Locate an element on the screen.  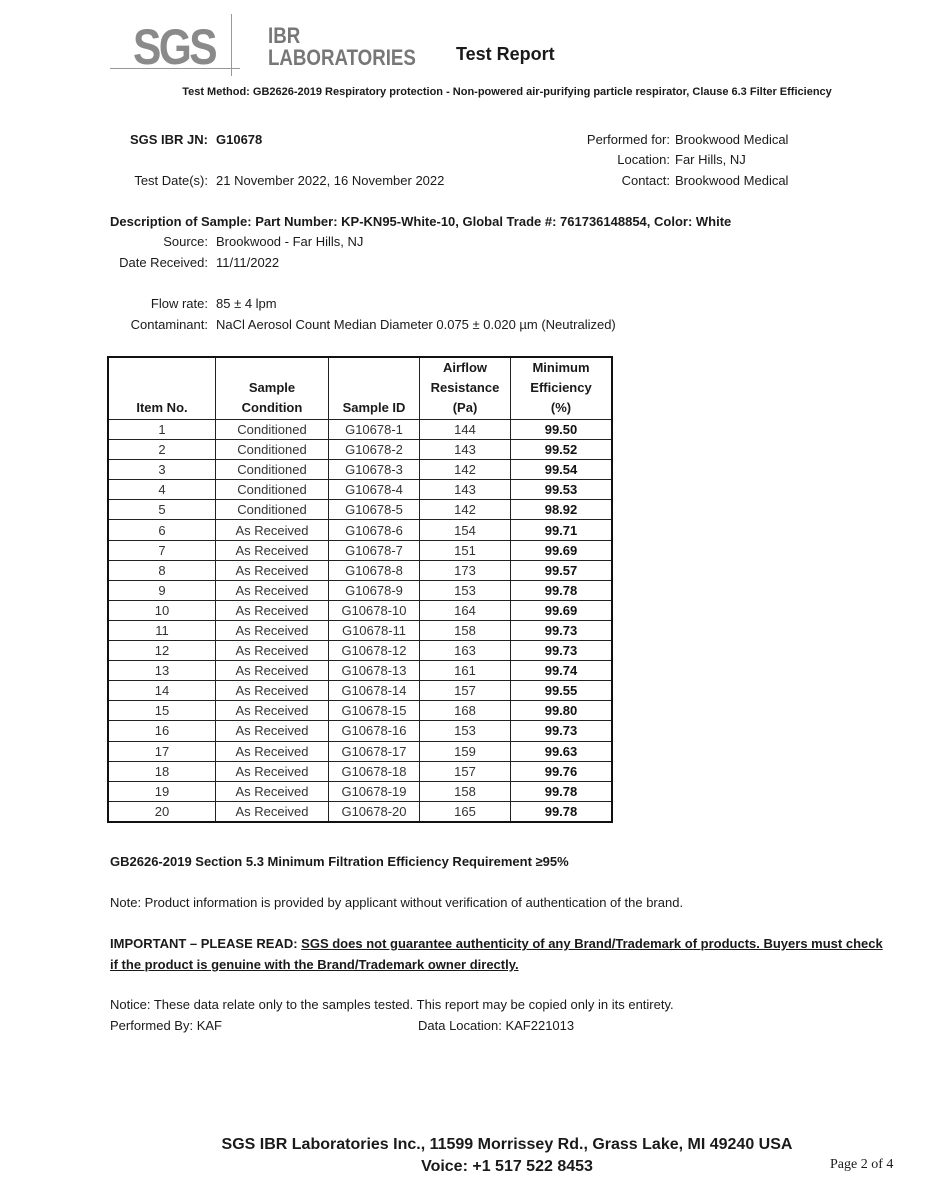
table-row: 9 As Received G10678-9 153 99.78 is located at coordinates (360, 590).